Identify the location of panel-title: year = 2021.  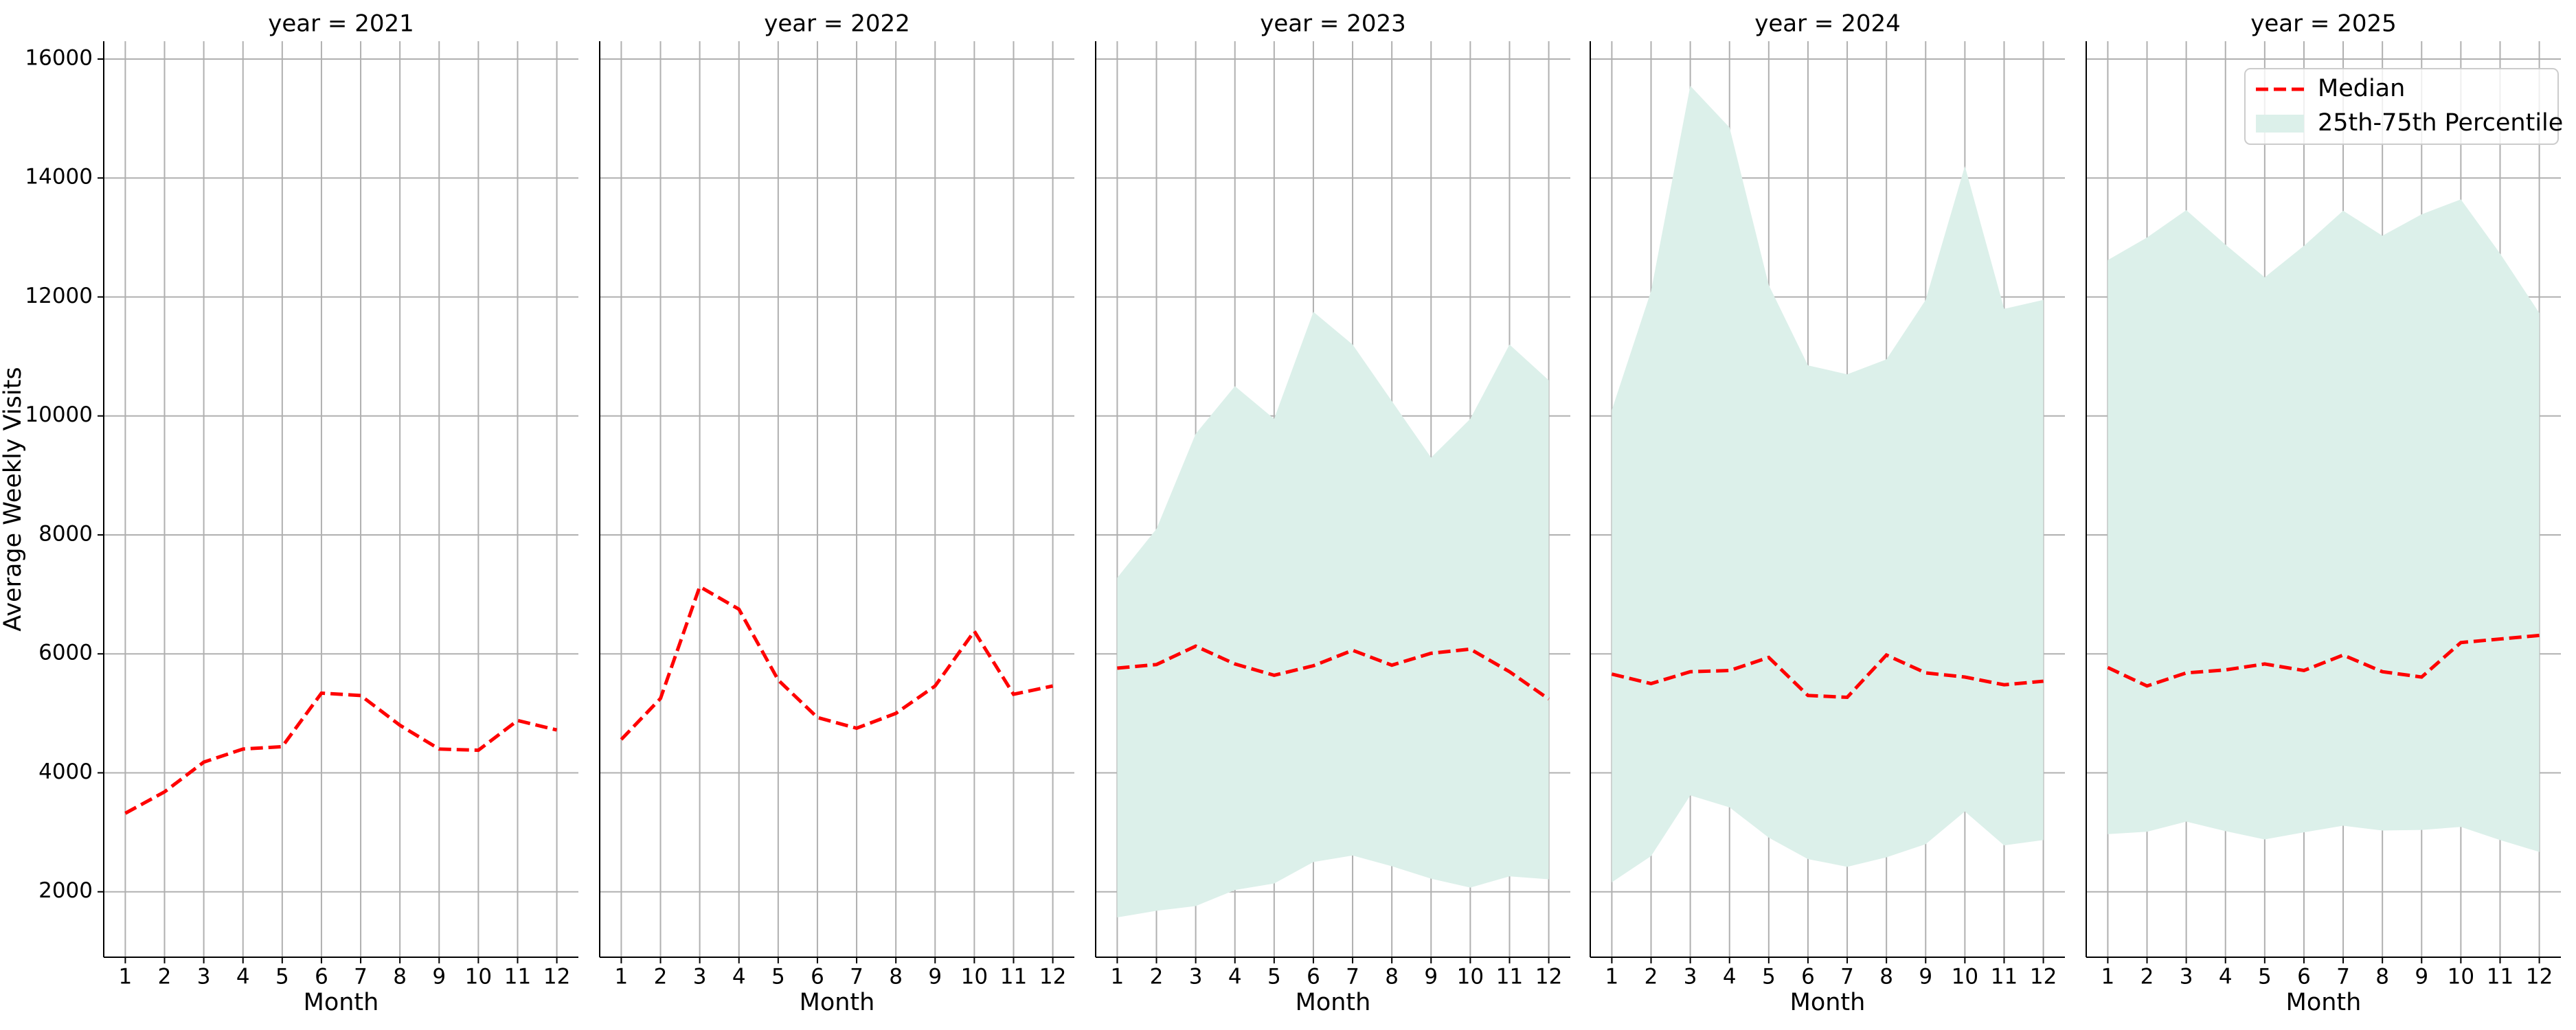
(341, 24).